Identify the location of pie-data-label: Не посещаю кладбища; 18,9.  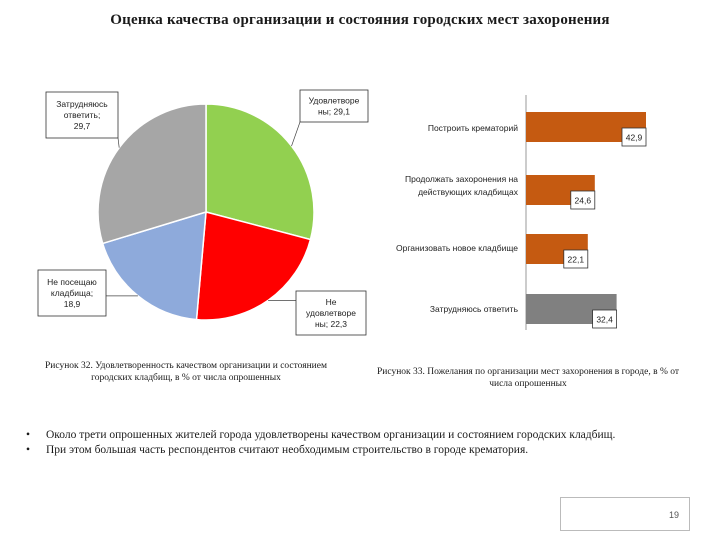
(72, 293).